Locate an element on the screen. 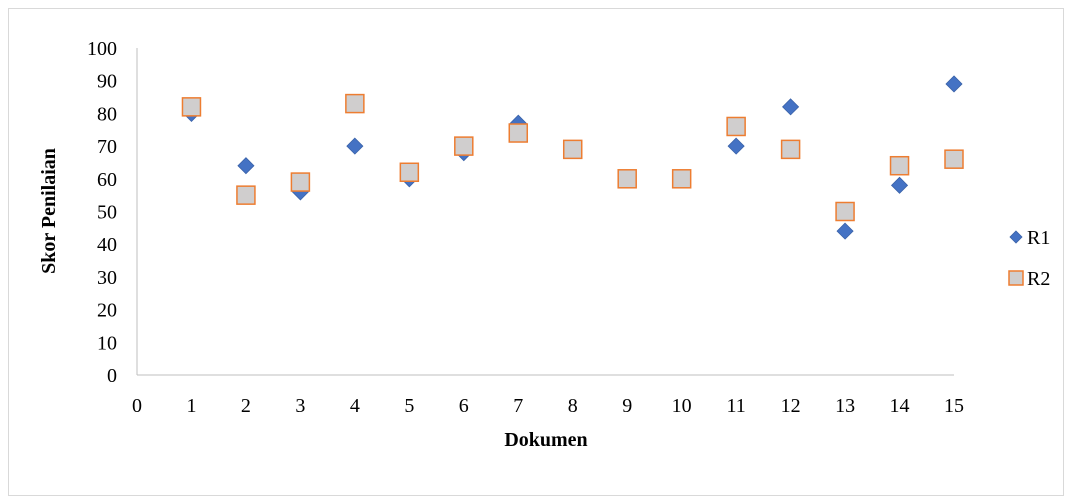  y-tick-label: 60 is located at coordinates (107, 180).